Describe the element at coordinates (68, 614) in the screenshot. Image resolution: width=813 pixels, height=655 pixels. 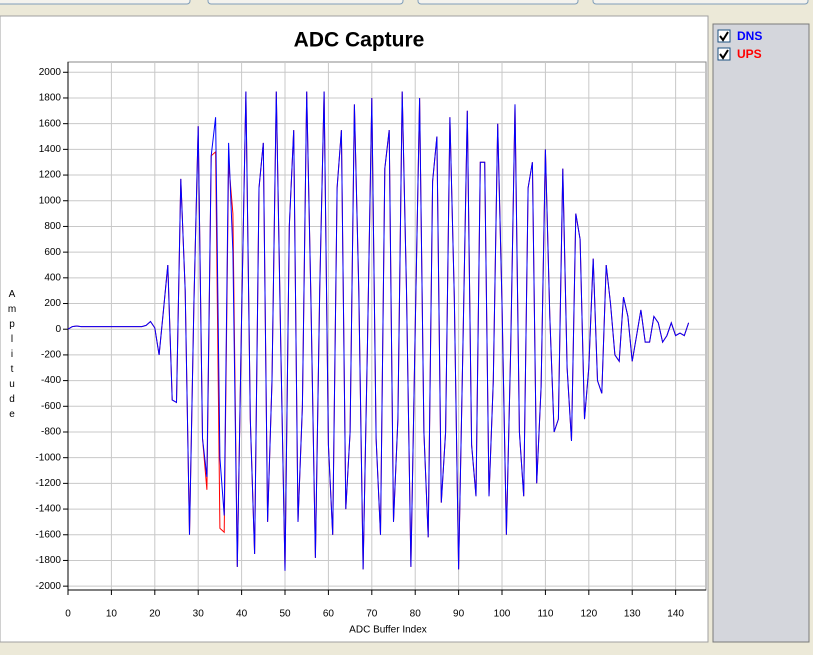
I see `x-tick-label: 0` at that location.